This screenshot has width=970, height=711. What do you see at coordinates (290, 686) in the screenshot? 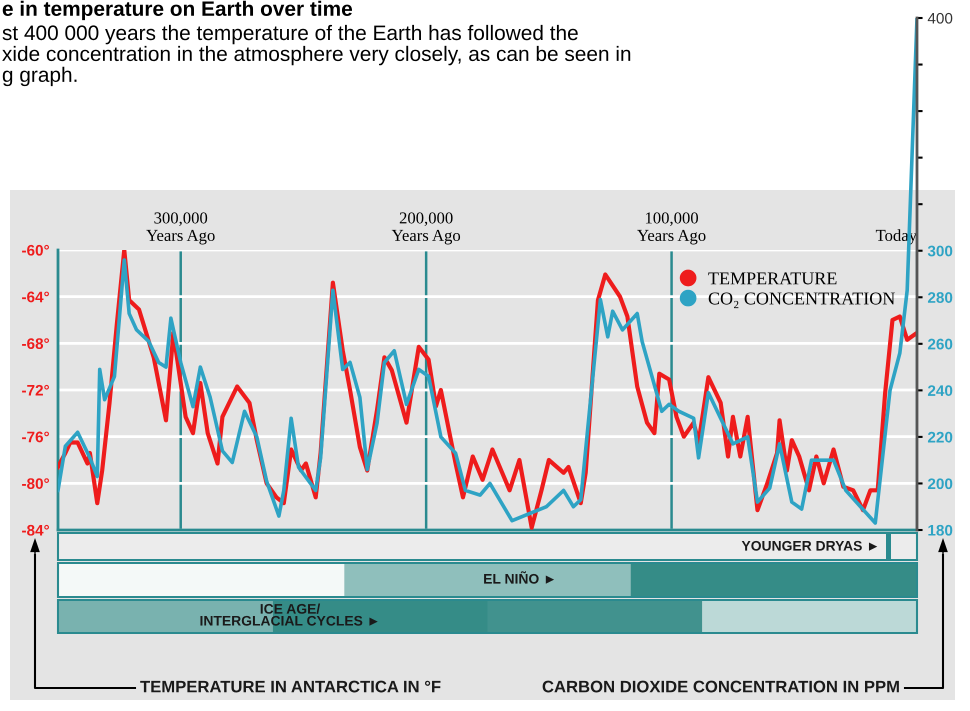
I see `text: TEMPERATURE IN ANTARCTICA IN °F` at bounding box center [290, 686].